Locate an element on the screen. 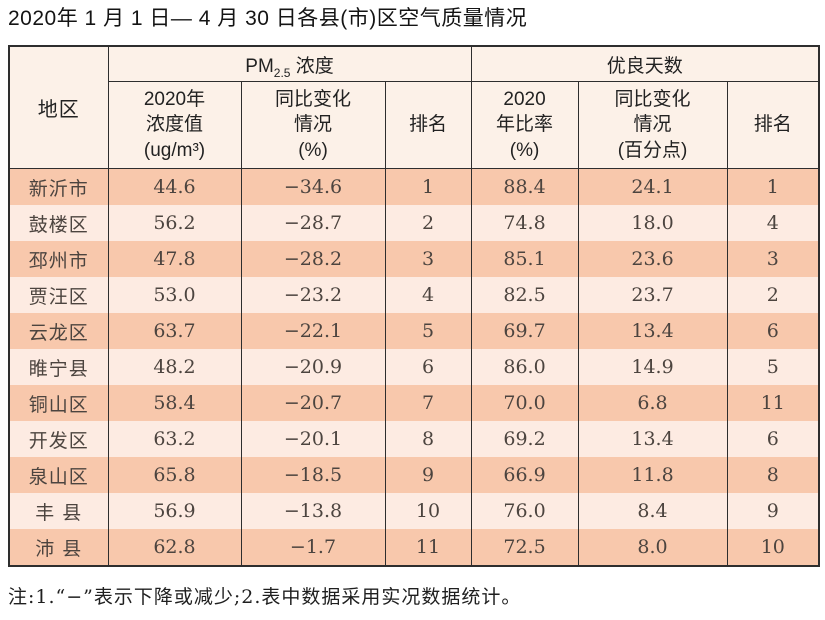 The width and height of the screenshot is (825, 620). cell-pm_value: 44.6 is located at coordinates (174, 186).